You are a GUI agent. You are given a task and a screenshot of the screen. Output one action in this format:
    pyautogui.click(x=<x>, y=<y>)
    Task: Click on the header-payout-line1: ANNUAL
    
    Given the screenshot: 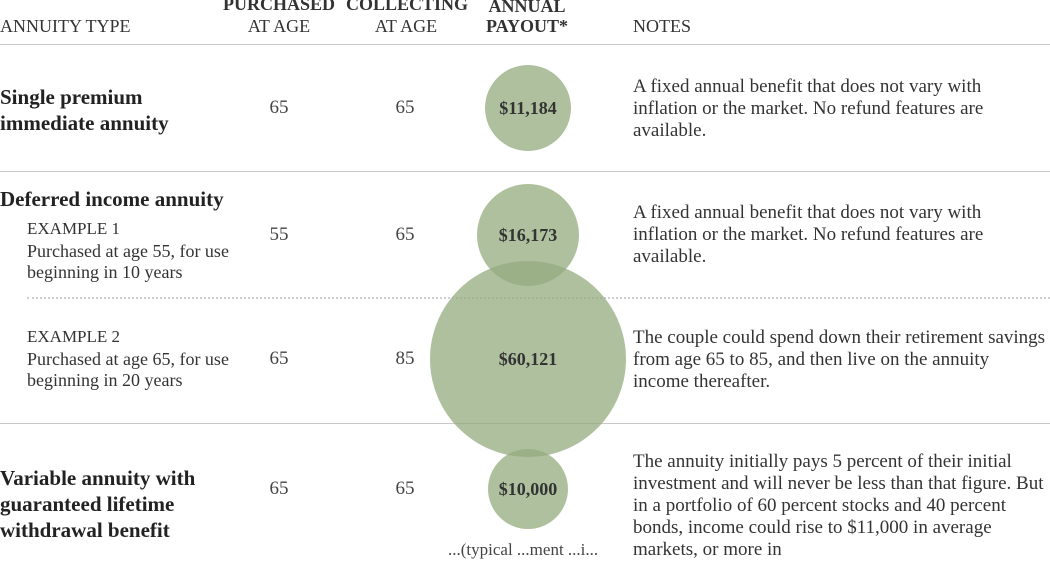 What is the action you would take?
    pyautogui.click(x=527, y=8)
    